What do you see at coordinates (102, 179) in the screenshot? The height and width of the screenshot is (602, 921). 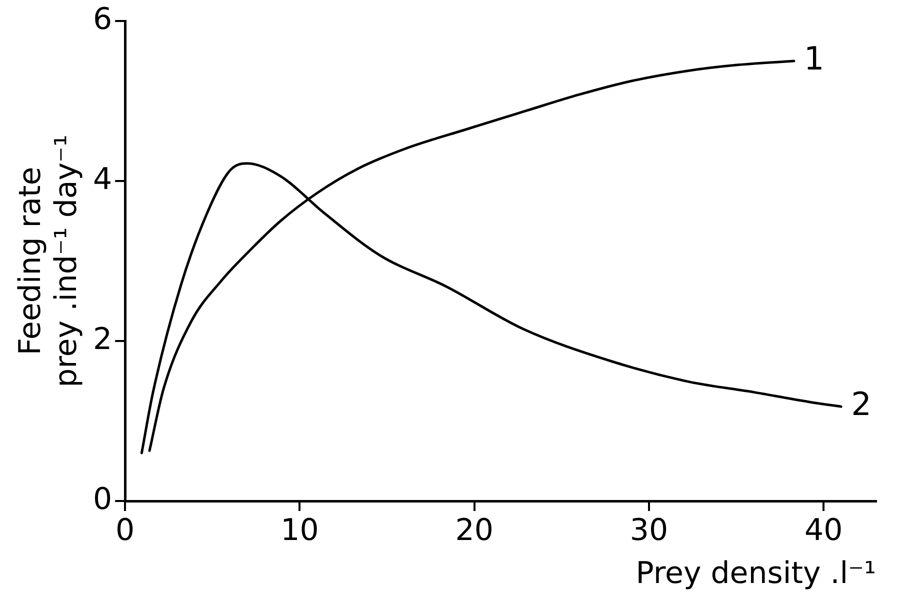 I see `y-tick-label: 4` at bounding box center [102, 179].